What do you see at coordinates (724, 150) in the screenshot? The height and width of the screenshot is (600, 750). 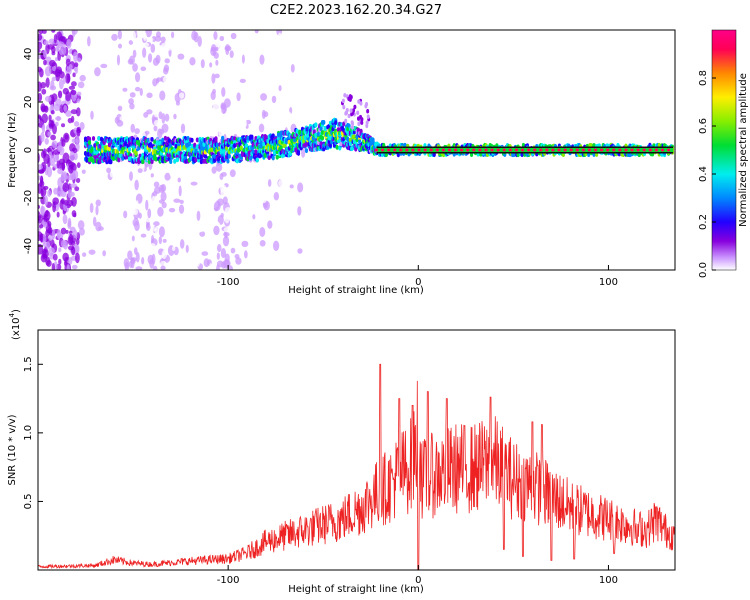 I see `colorbar-gradient` at bounding box center [724, 150].